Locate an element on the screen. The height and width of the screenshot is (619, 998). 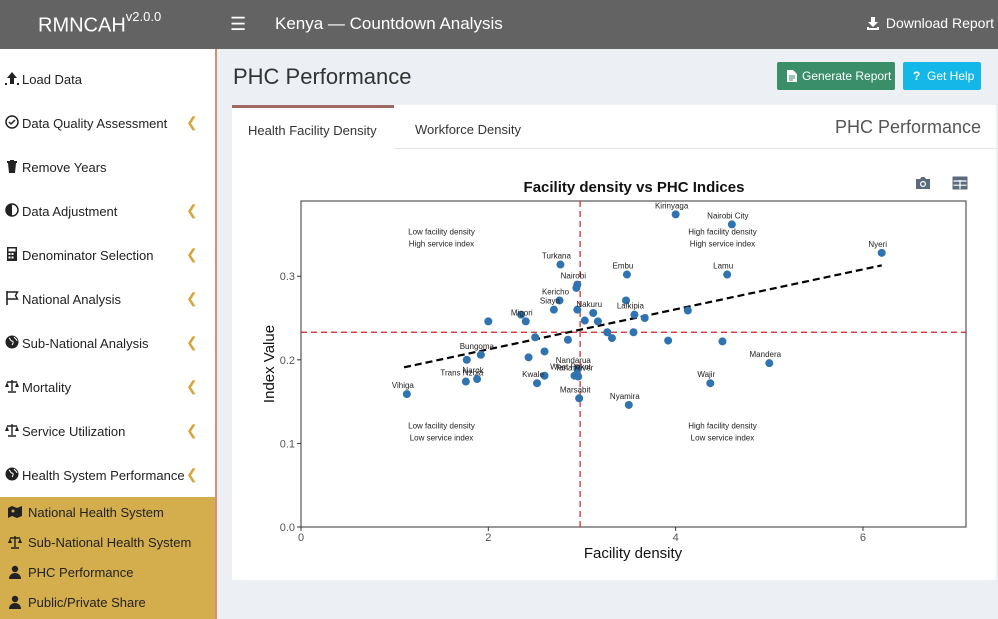
version-label: v2.0.0 is located at coordinates (143, 16).